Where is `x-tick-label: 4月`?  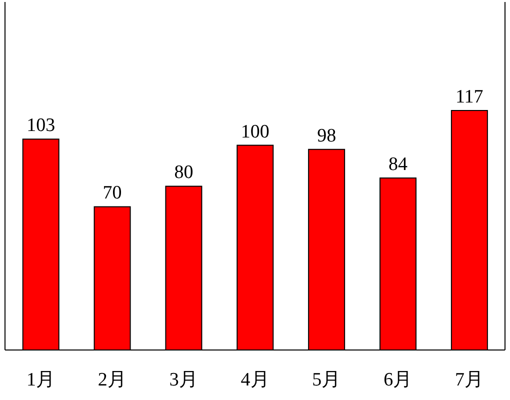 x-tick-label: 4月 is located at coordinates (255, 379).